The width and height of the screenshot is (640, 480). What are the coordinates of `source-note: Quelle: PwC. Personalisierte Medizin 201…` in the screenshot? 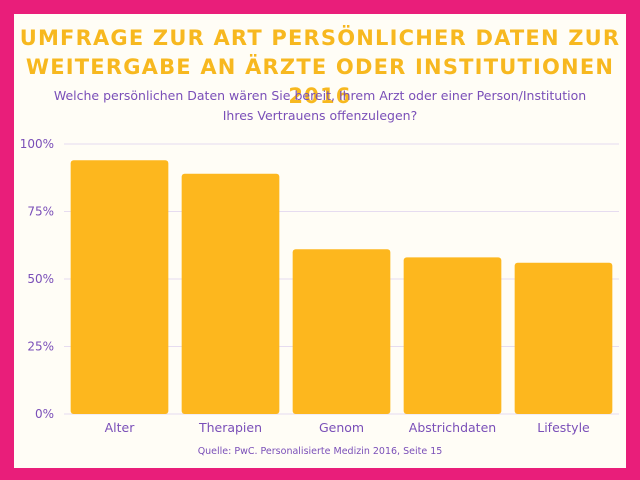 It's located at (320, 451).